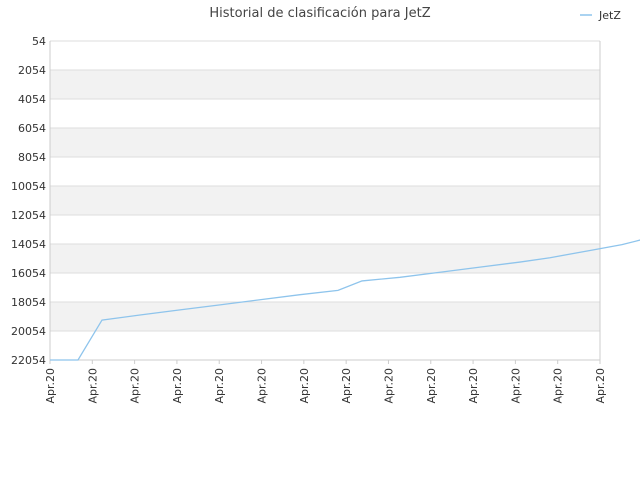  Describe the element at coordinates (28, 186) in the screenshot. I see `y-tick-label: 10054` at that location.